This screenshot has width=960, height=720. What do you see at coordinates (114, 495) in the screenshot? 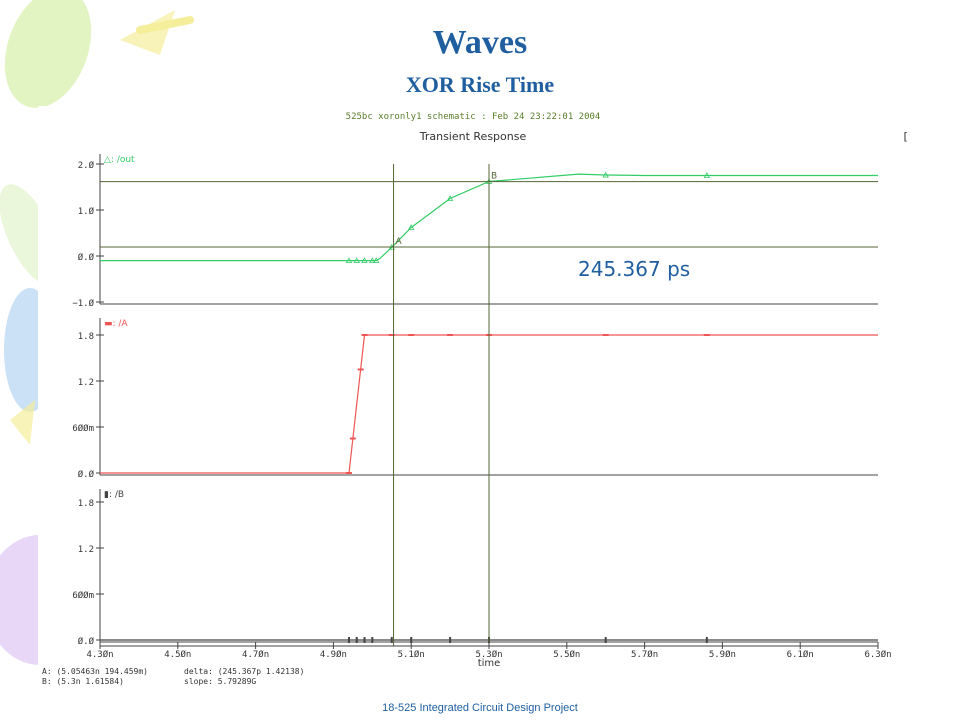
I see `legend-entry: ▮: /B` at bounding box center [114, 495].